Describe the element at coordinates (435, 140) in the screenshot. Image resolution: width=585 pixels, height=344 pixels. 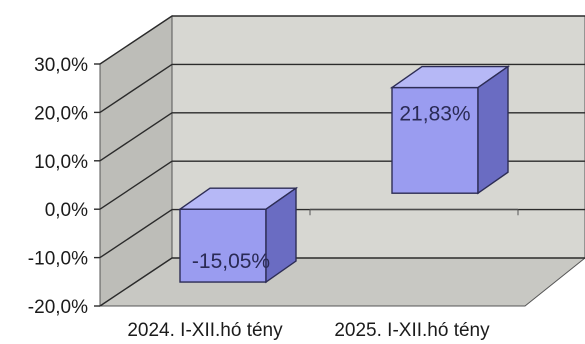
I see `bar-front` at that location.